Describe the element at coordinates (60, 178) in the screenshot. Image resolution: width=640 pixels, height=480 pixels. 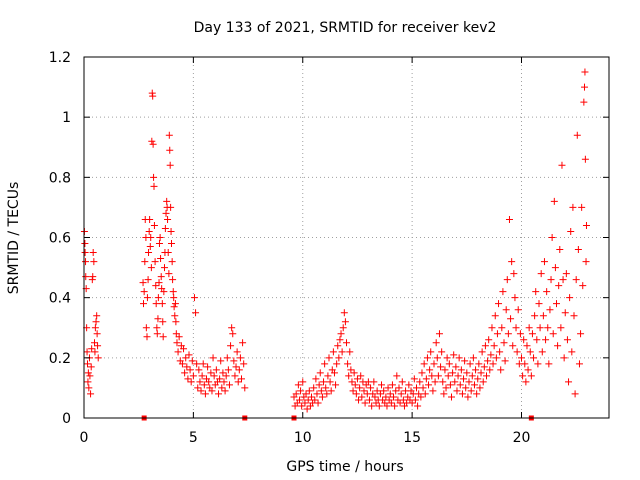
I see `y-tick-label: 0.8` at that location.